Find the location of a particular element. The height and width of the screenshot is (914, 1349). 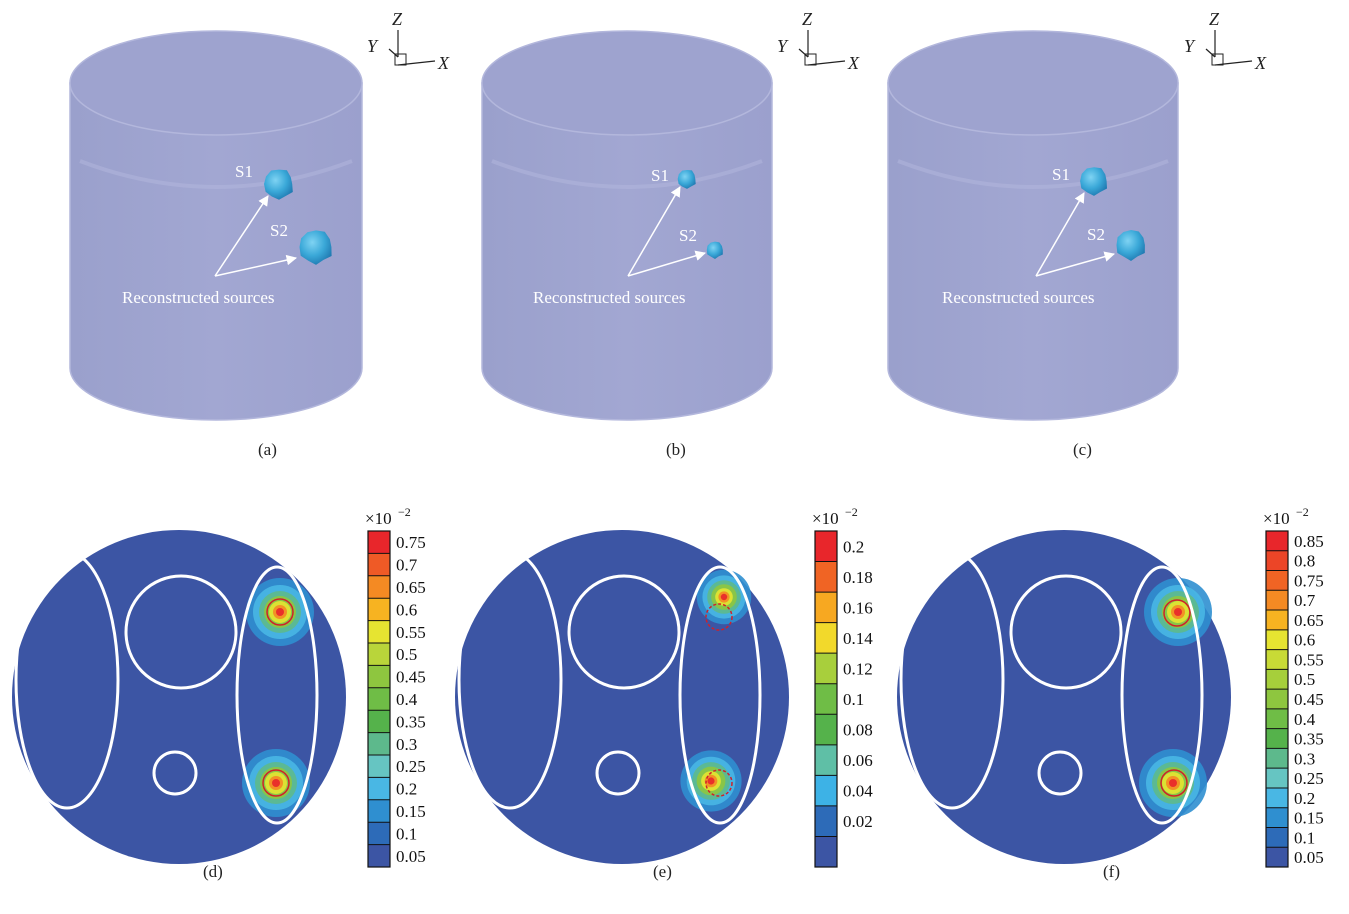

colorbar-tick-label: 0.2 is located at coordinates (1304, 798).